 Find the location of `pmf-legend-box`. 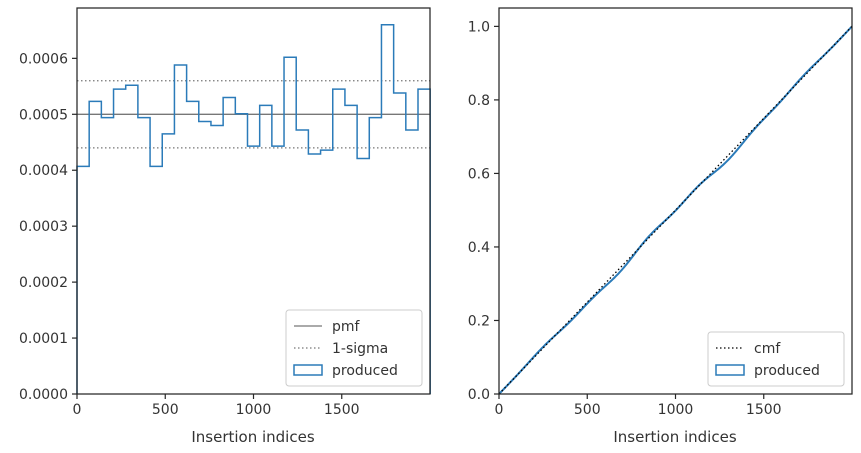

pmf-legend-box is located at coordinates (354, 348).